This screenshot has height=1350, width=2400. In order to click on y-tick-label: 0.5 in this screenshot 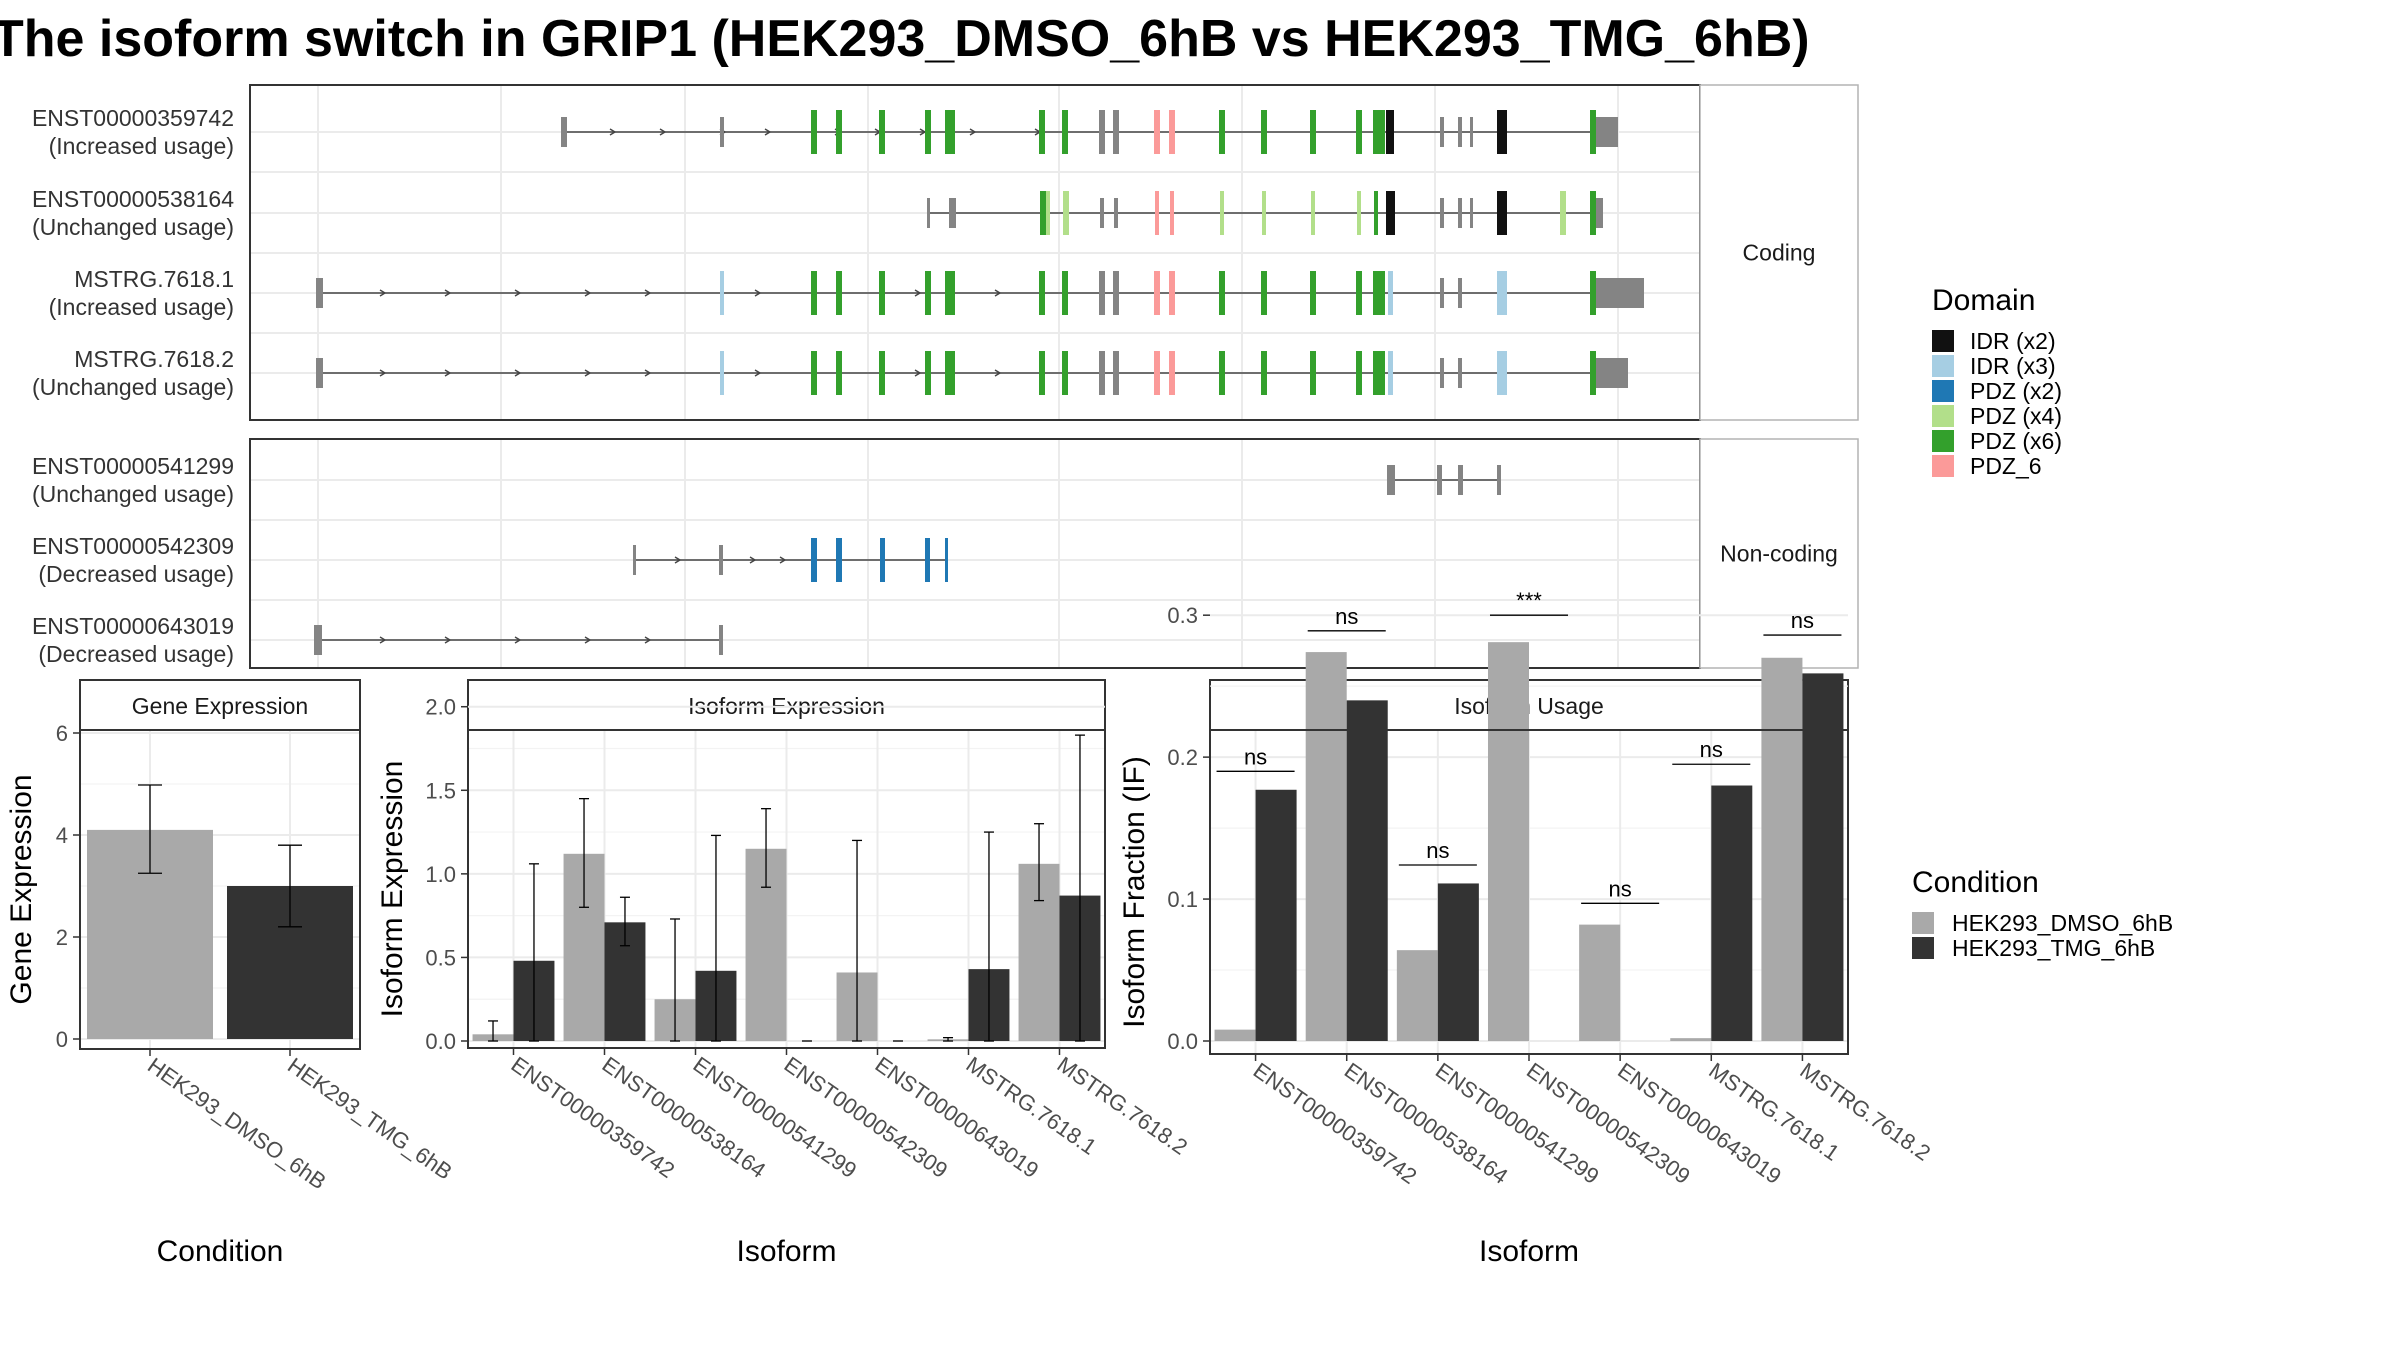, I will do `click(440, 957)`.